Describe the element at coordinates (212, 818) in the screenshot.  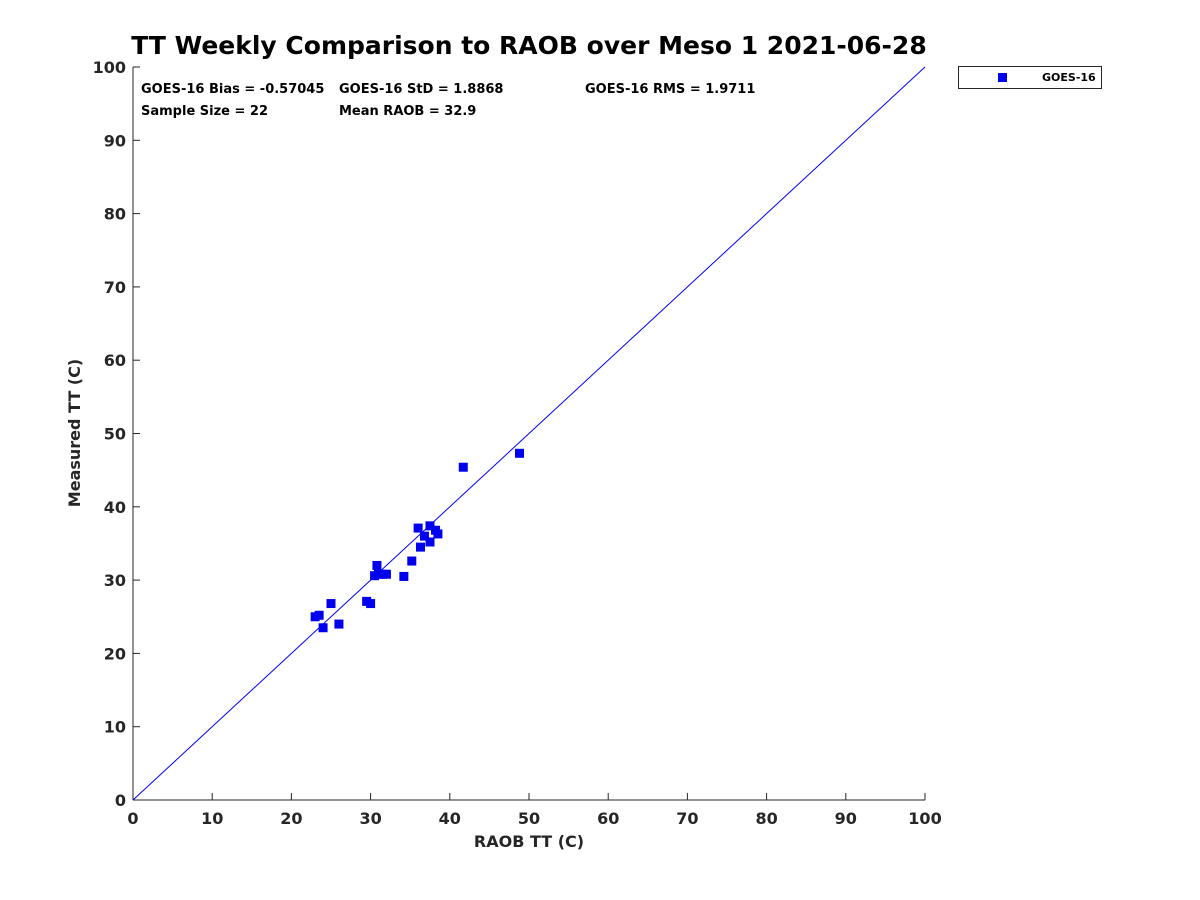
I see `x-tick-label: 10` at that location.